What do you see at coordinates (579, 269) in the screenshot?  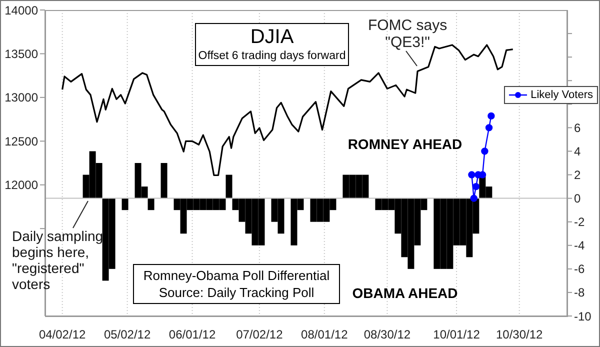 I see `y2-tick-label: -6` at bounding box center [579, 269].